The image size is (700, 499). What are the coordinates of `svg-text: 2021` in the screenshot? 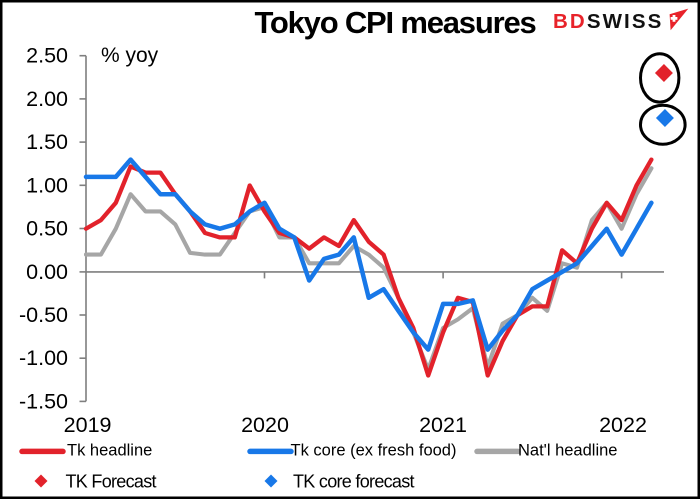 It's located at (443, 425).